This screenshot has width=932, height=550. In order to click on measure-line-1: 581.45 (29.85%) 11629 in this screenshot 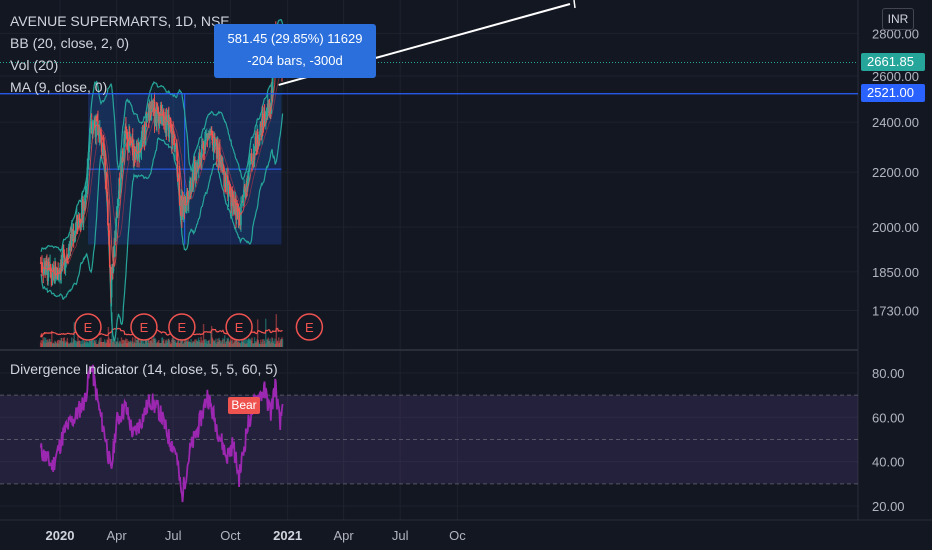, I will do `click(295, 38)`.